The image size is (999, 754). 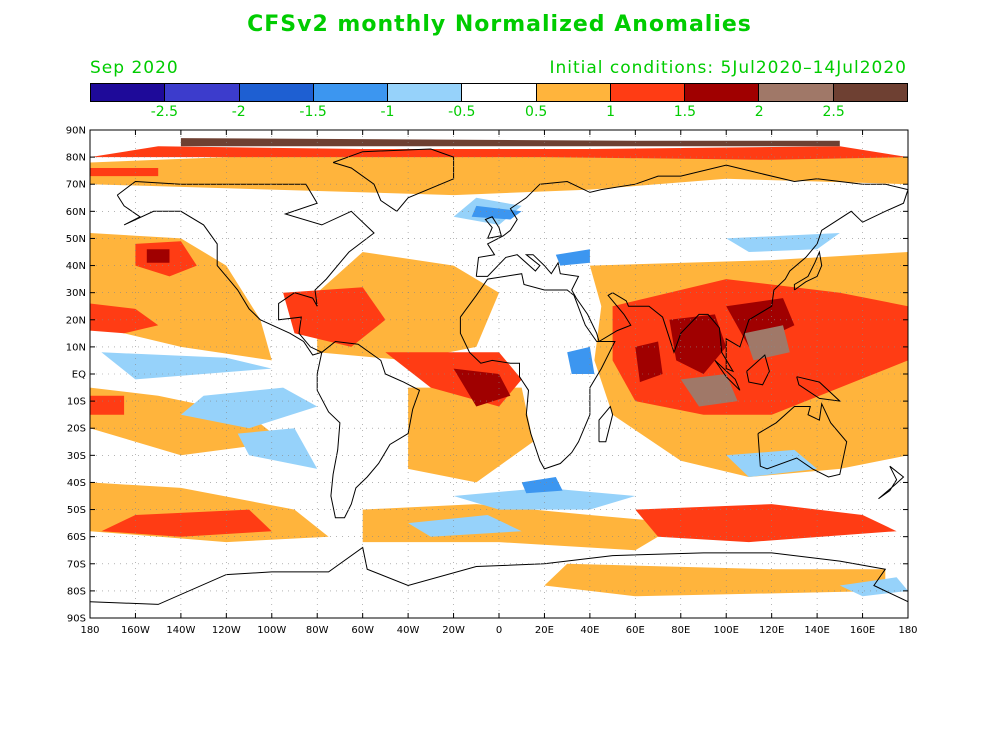 I want to click on colorbar-label: 2, so click(x=759, y=112).